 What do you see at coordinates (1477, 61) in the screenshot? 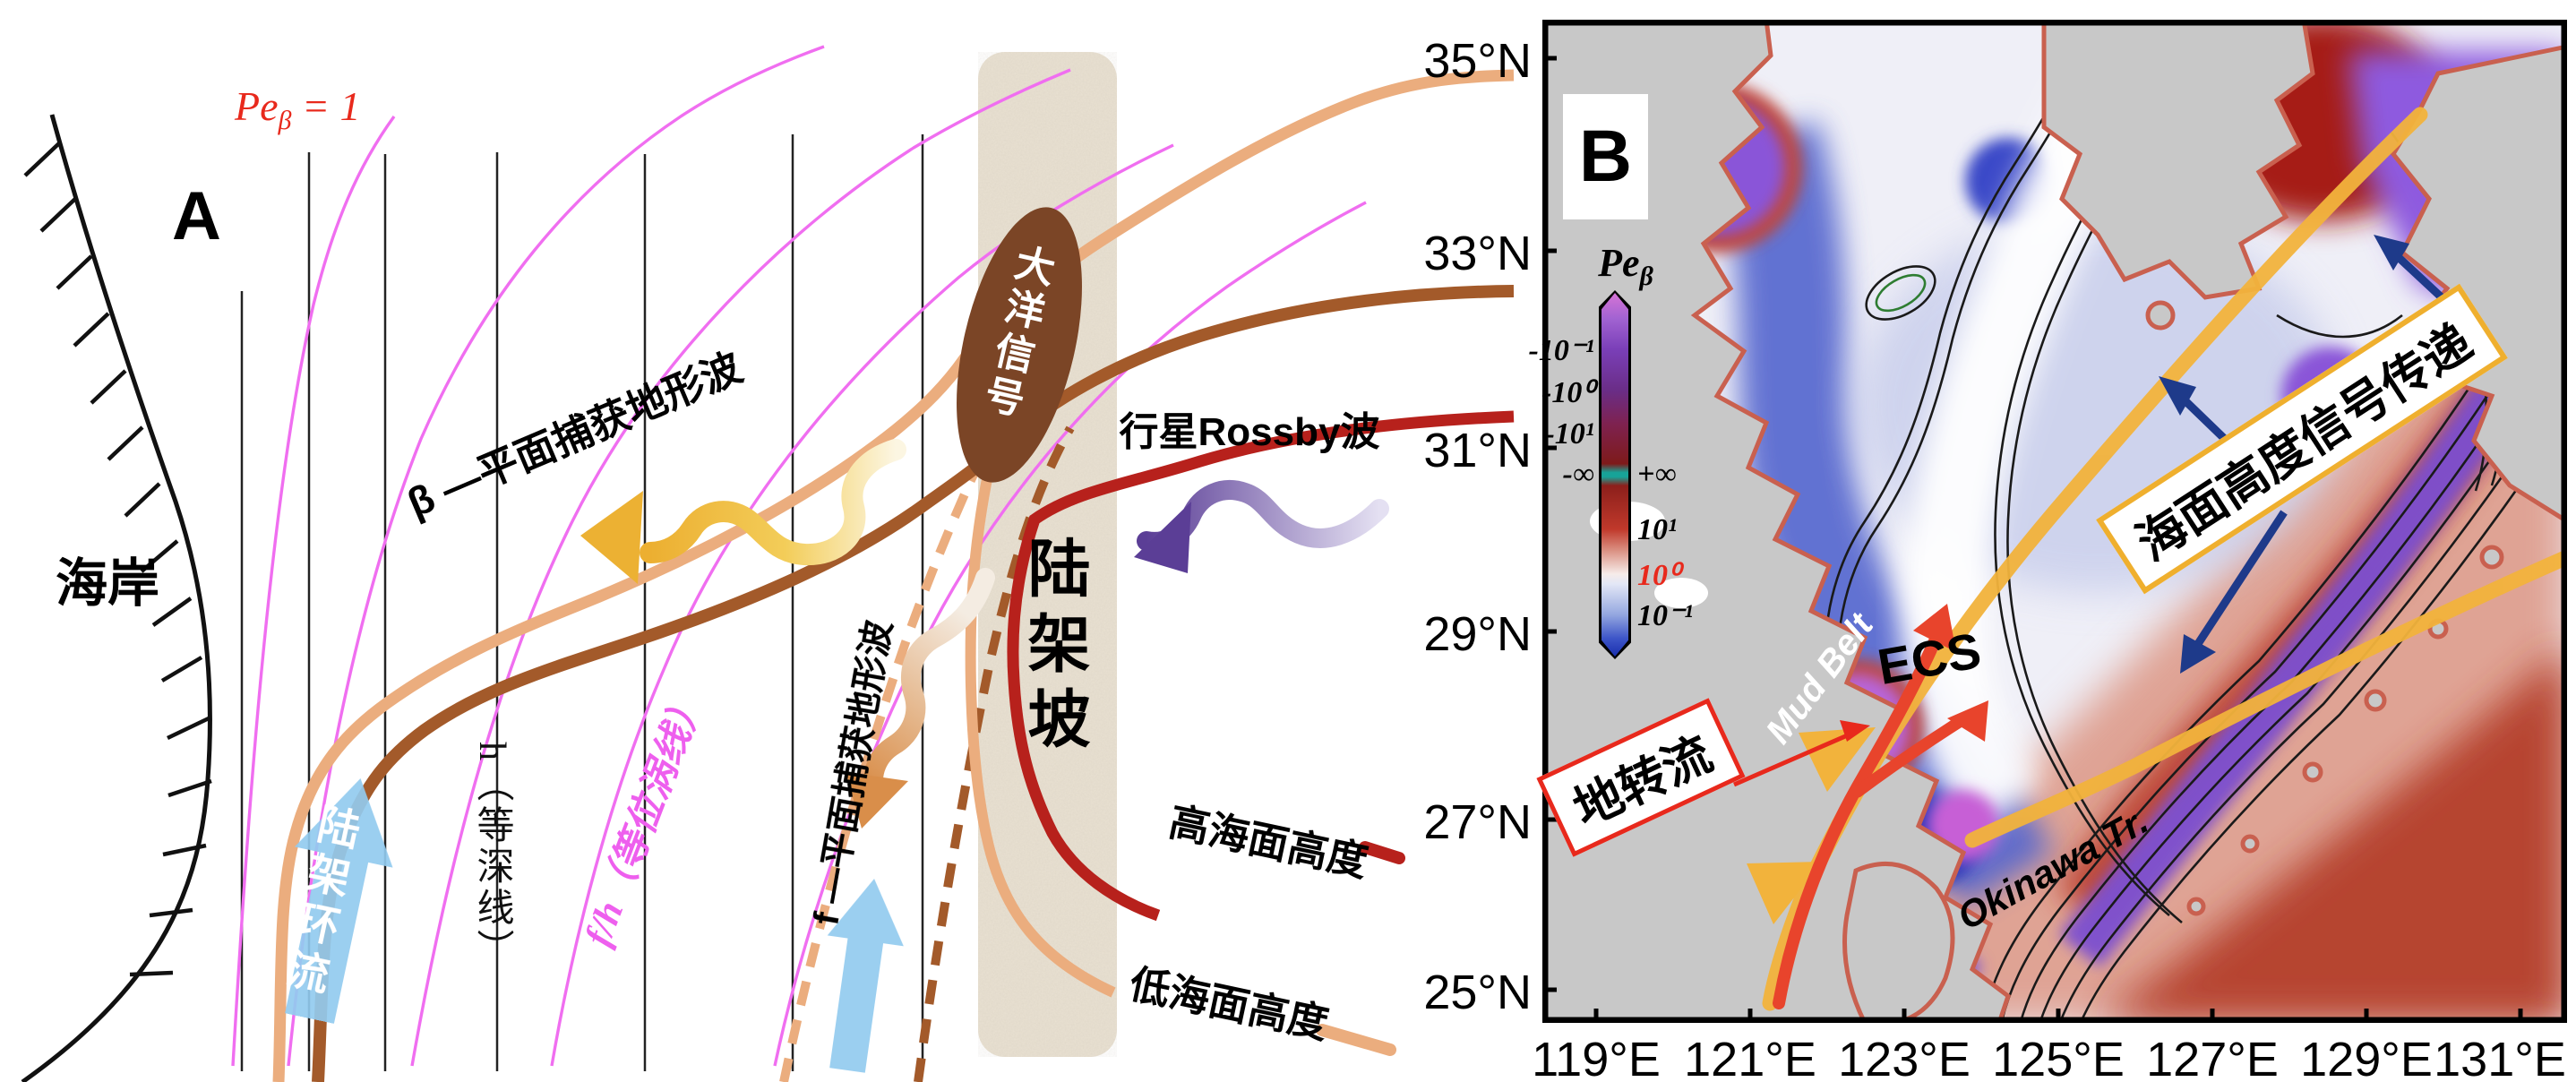
I see `lat-35n: 35°N` at bounding box center [1477, 61].